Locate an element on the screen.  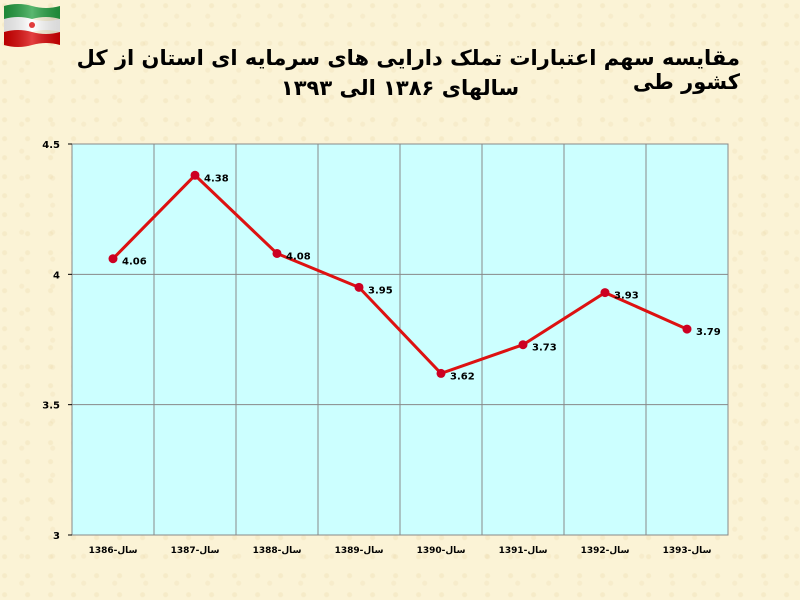
x-tick-label: سال-1386 is located at coordinates (113, 551).